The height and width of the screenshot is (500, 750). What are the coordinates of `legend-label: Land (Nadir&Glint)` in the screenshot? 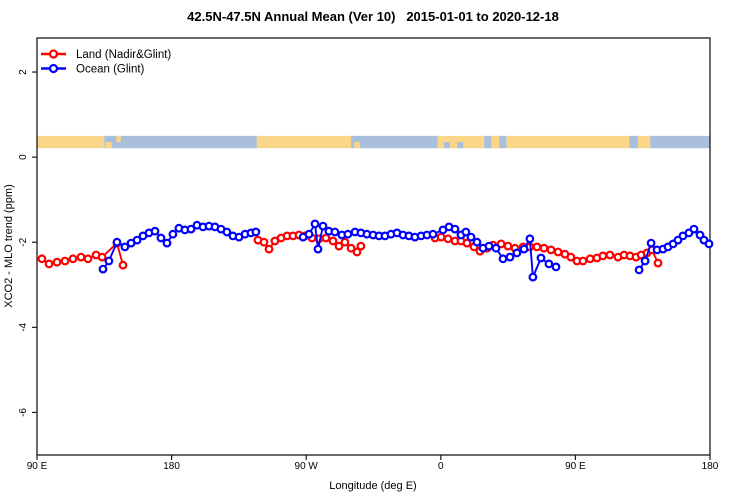 It's located at (123, 55).